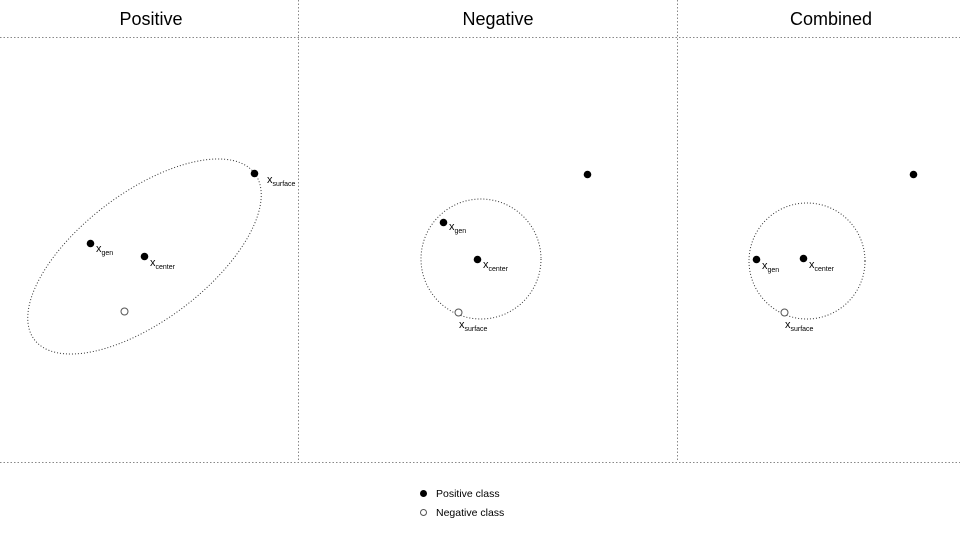 Image resolution: width=960 pixels, height=540 pixels. I want to click on combined-boundary-circle, so click(807, 261).